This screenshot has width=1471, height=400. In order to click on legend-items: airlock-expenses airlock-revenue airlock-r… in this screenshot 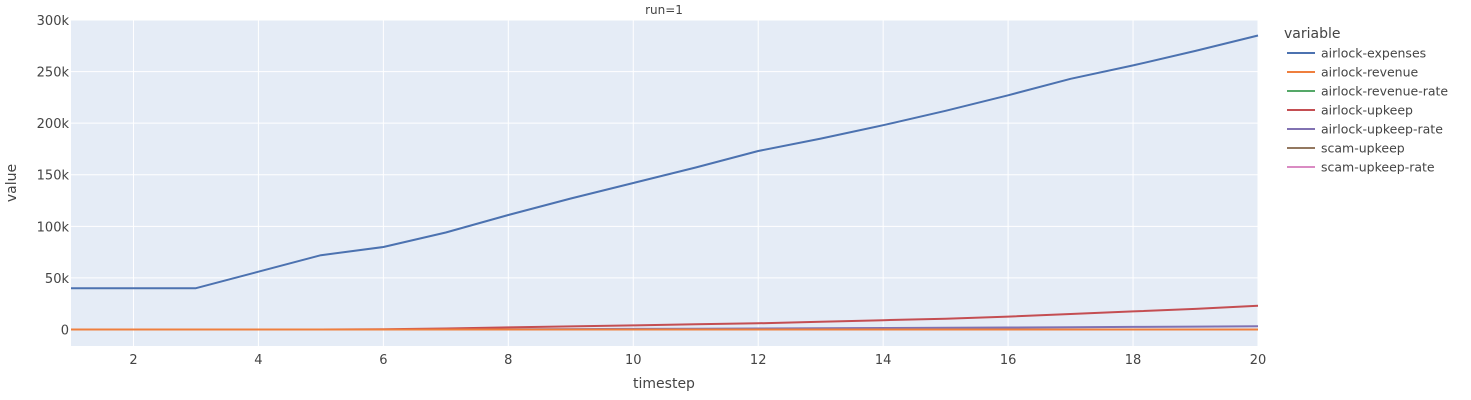, I will do `click(1367, 110)`.